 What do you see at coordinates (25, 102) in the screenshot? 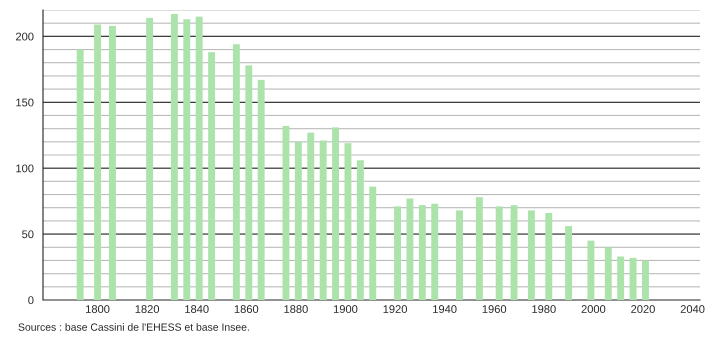
I see `y-tick-label: 150` at bounding box center [25, 102].